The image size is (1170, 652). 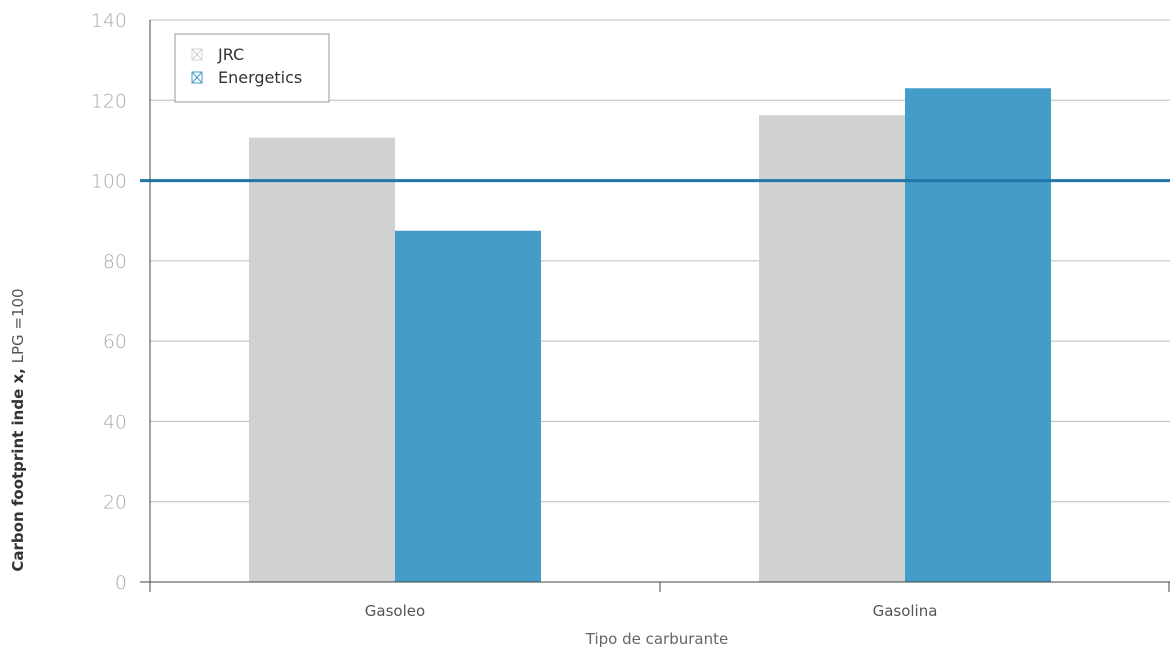 What do you see at coordinates (322, 359) in the screenshot?
I see `bar-jrc-gasoleo` at bounding box center [322, 359].